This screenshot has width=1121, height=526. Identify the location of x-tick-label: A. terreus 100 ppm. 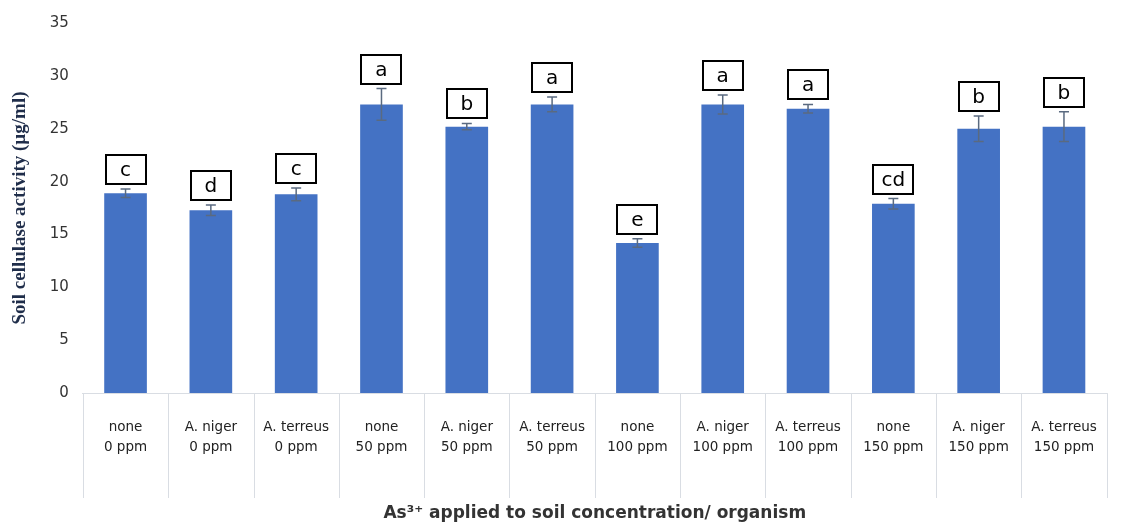
(808, 435).